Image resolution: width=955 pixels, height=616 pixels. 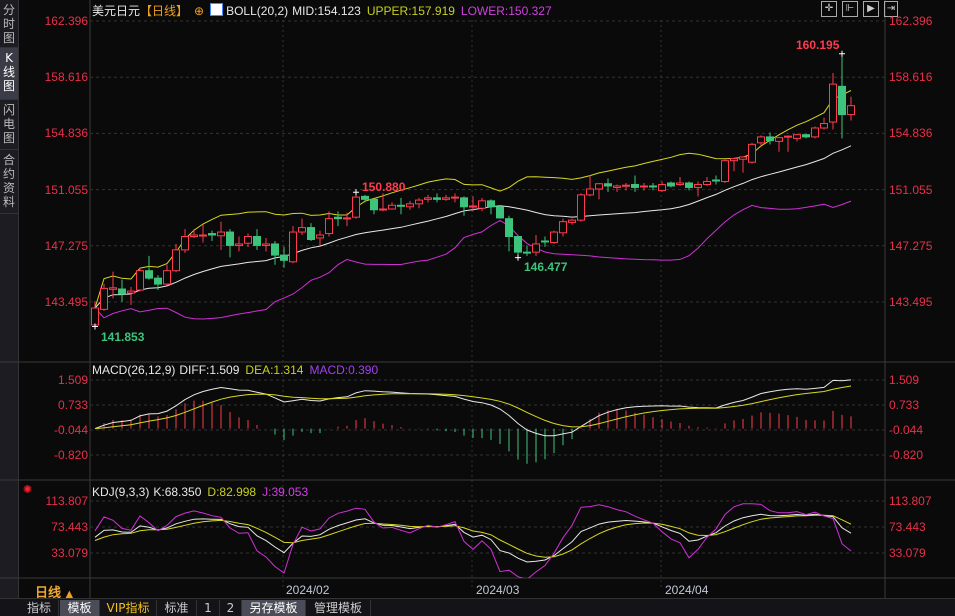 I want to click on tab-vip-indicators: VIP指标, so click(x=128, y=608).